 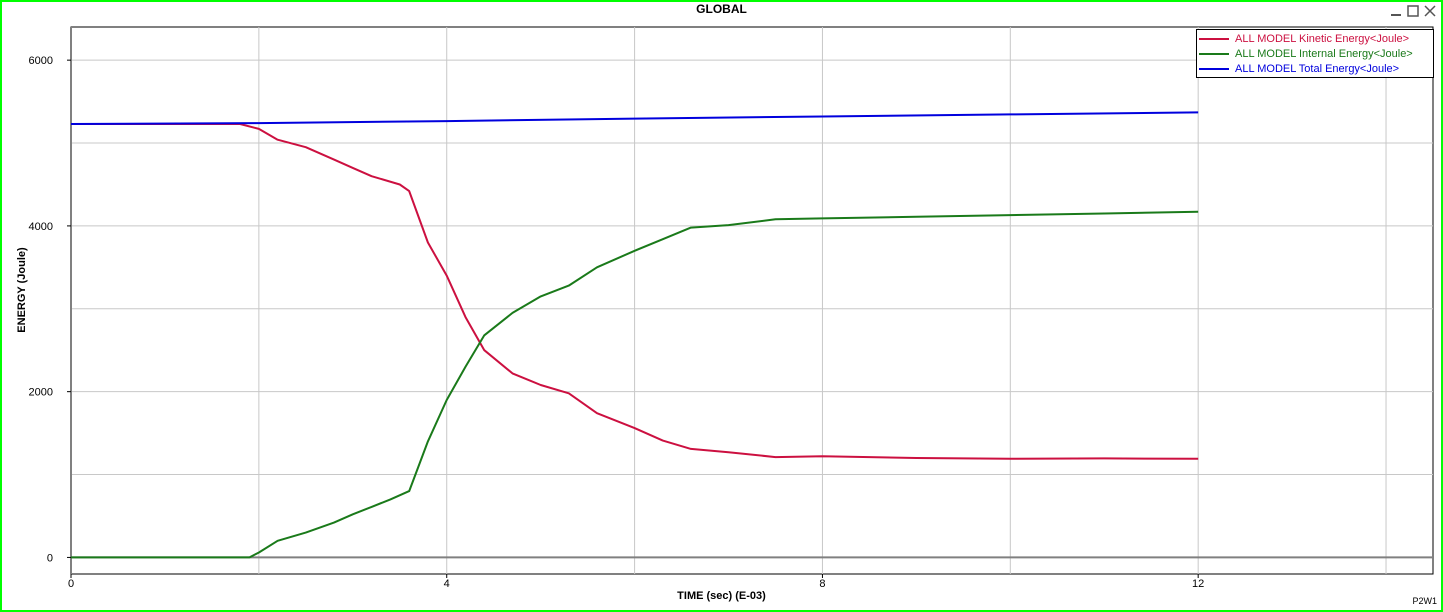 I want to click on legend-label: ALL MODEL Total Energy<Joule>, so click(x=1317, y=68).